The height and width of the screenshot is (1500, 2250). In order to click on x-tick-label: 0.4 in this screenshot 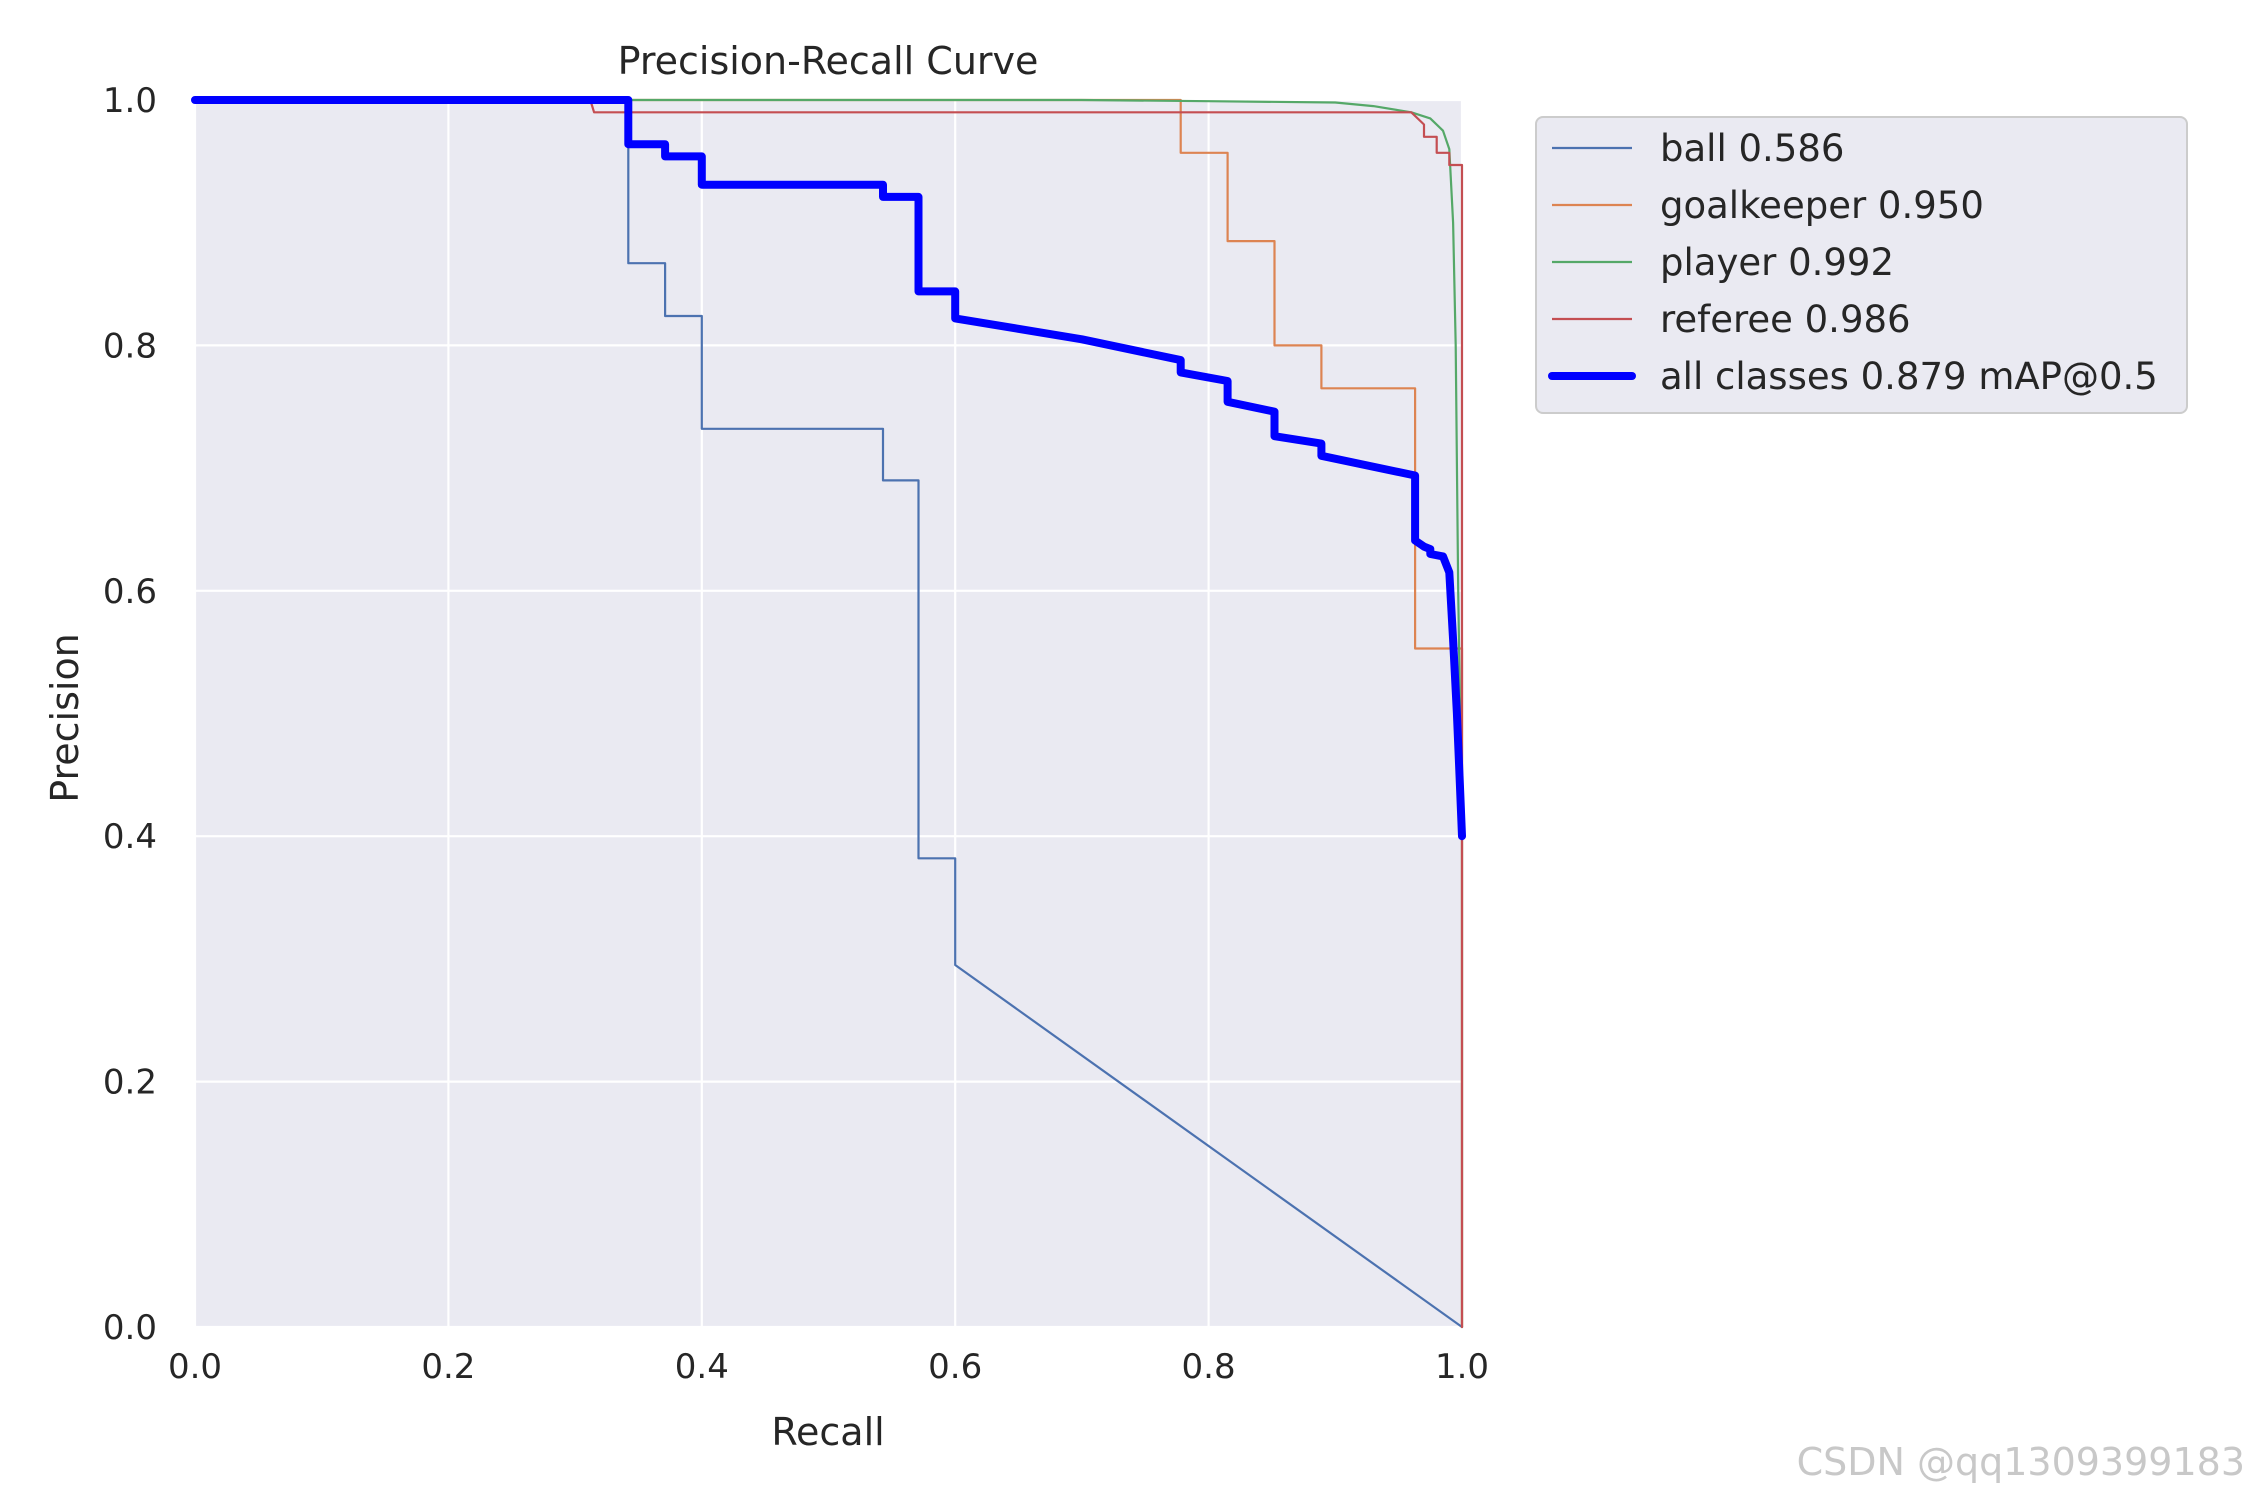, I will do `click(702, 1367)`.